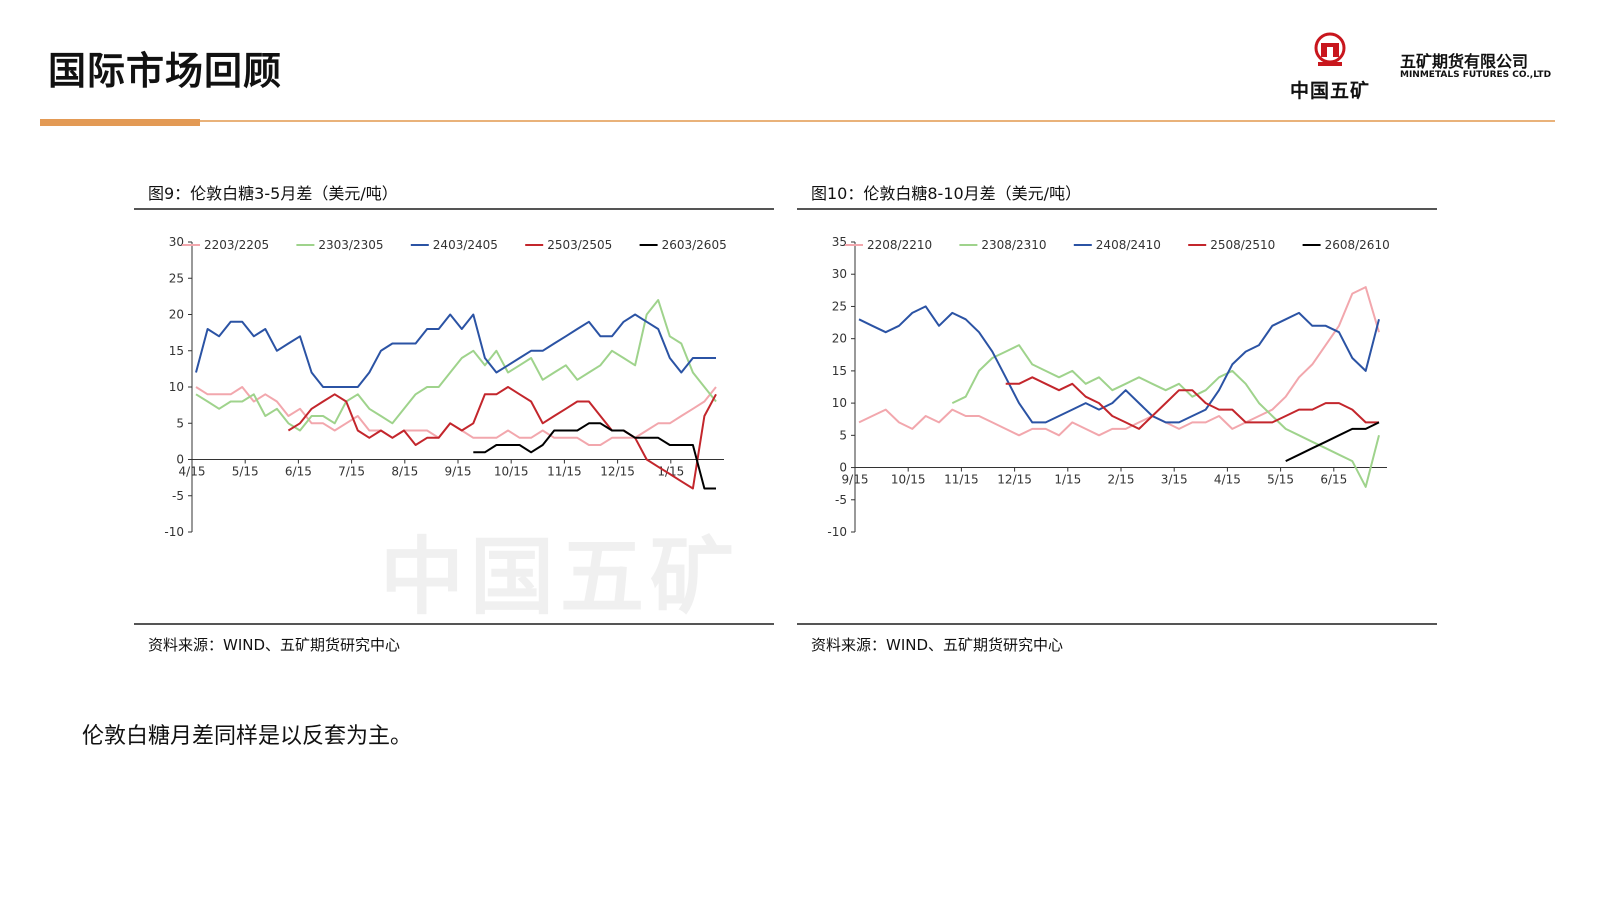 The height and width of the screenshot is (900, 1600). Describe the element at coordinates (1242, 245) in the screenshot. I see `legend-label: 2508/2510` at that location.